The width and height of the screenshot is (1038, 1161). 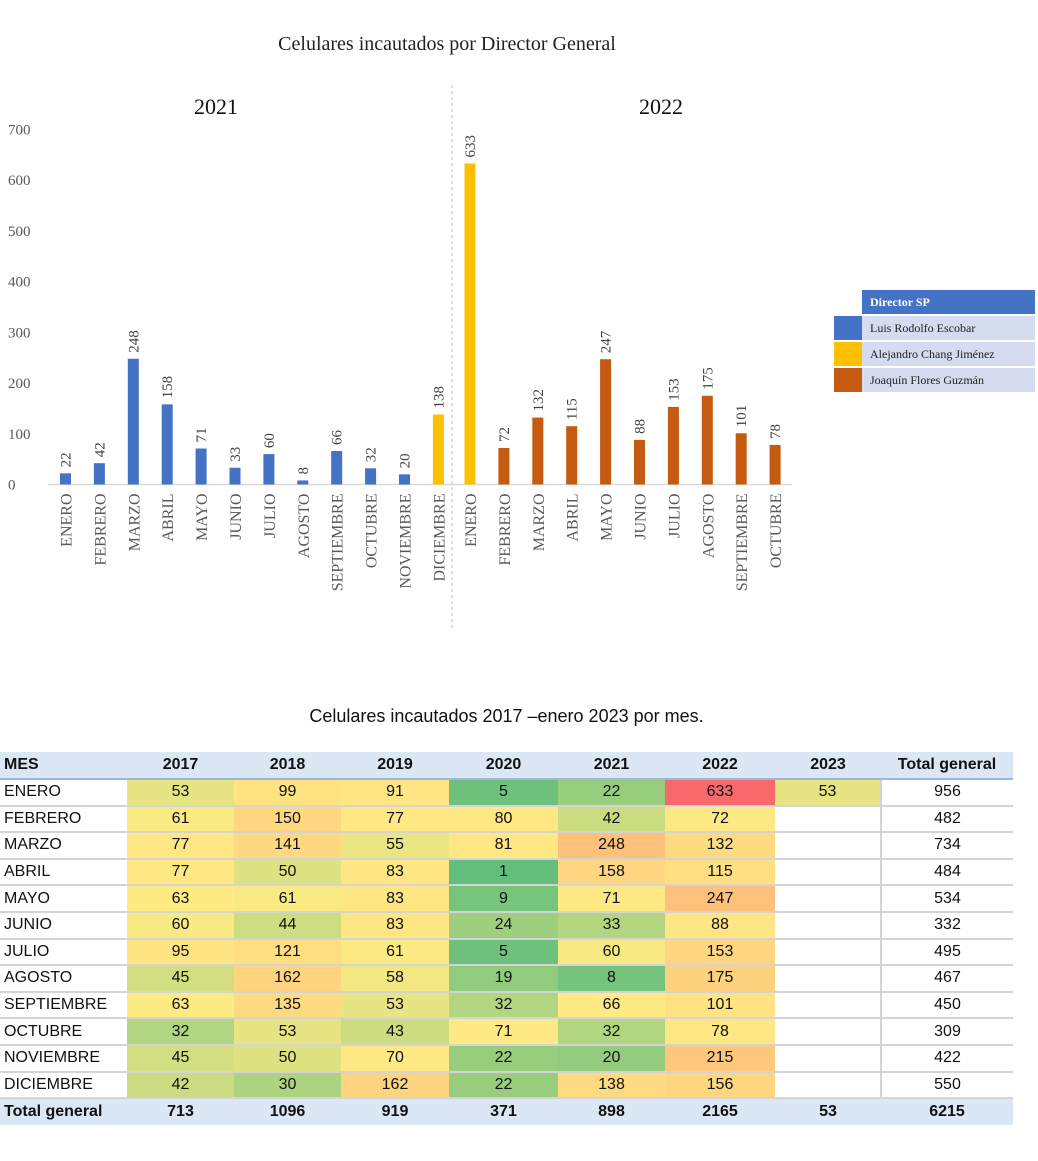 I want to click on month-cell: DICIEMBRE, so click(x=63, y=1085).